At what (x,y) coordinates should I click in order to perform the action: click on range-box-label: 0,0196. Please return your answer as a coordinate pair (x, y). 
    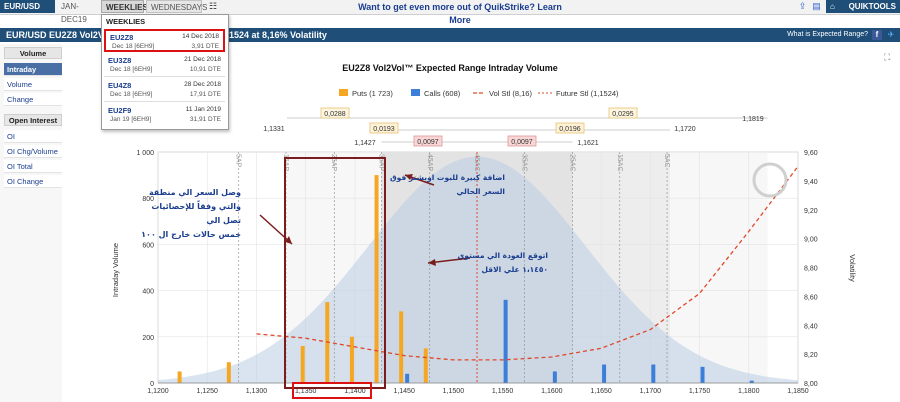
    Looking at the image, I should click on (570, 129).